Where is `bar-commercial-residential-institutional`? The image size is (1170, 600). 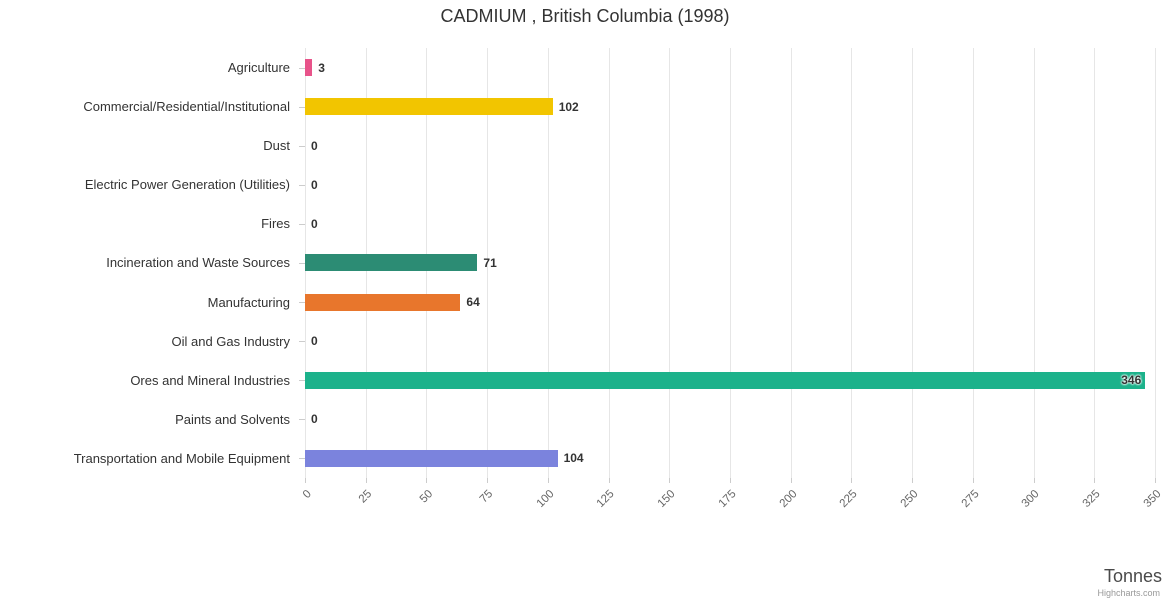
bar-commercial-residential-institutional is located at coordinates (429, 107).